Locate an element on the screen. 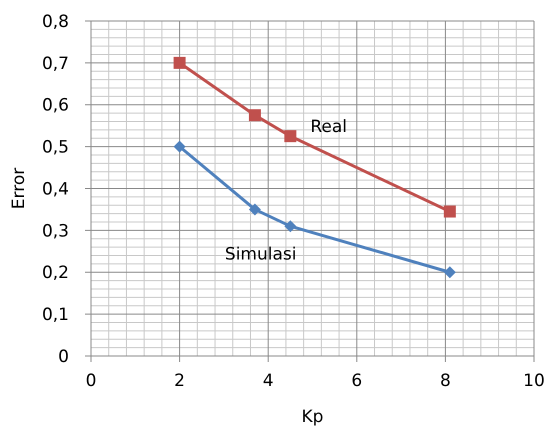  x-tick-label: 8 is located at coordinates (445, 381).